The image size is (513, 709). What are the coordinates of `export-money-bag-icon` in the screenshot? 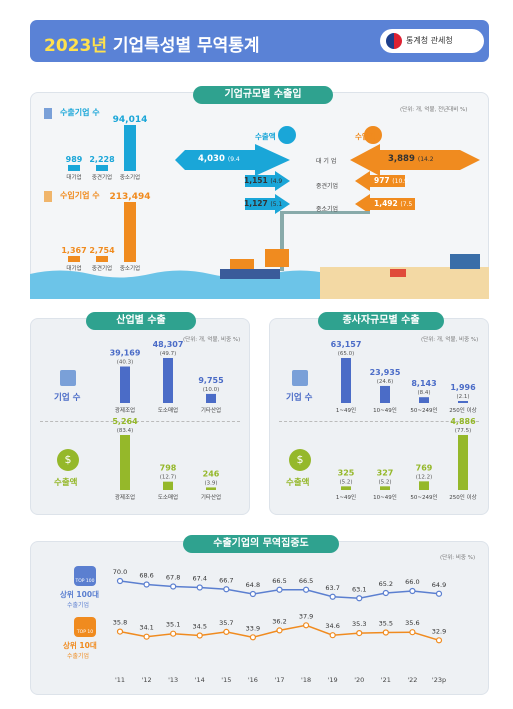 It's located at (287, 135).